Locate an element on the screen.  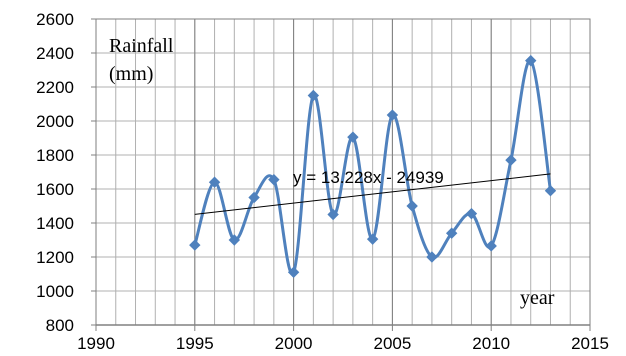
y-tick-label: 2000 is located at coordinates (55, 121).